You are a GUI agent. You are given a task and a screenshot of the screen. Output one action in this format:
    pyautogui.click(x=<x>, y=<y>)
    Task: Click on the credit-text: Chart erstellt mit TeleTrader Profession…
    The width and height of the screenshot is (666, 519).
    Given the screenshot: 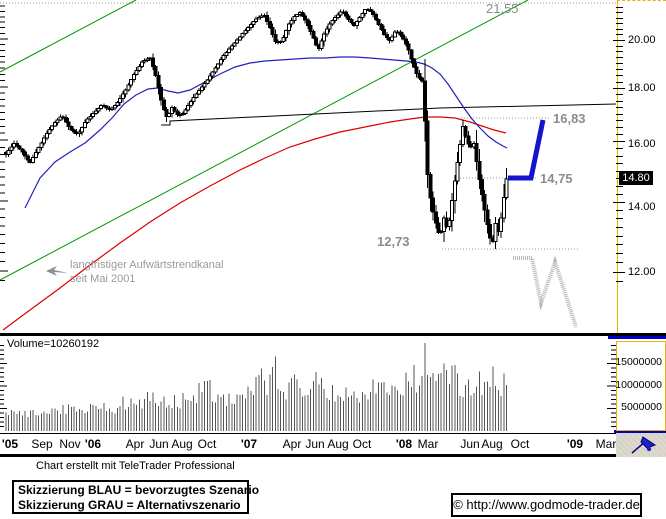 What is the action you would take?
    pyautogui.click(x=135, y=466)
    